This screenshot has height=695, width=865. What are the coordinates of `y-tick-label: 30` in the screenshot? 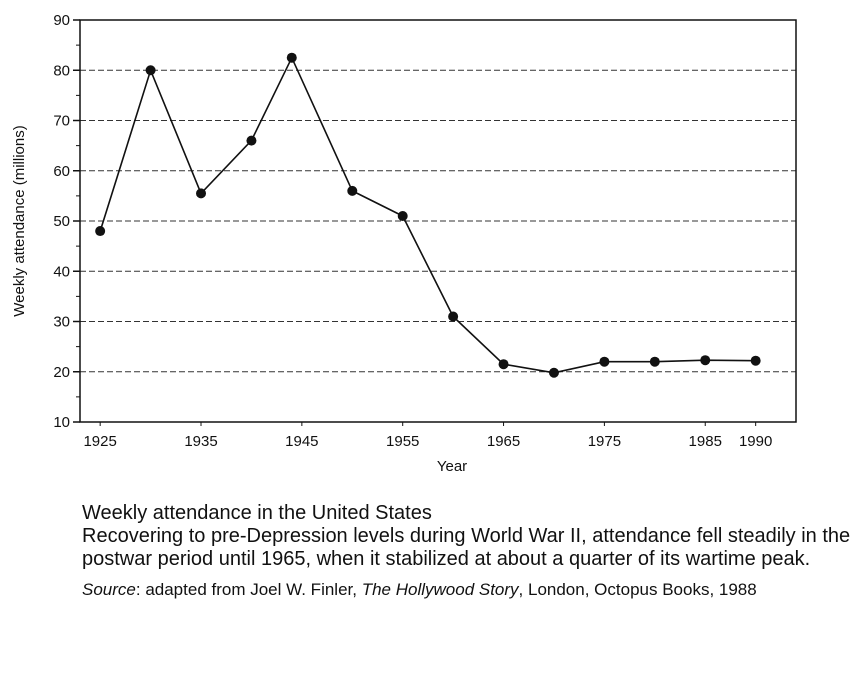 It's located at (61, 322).